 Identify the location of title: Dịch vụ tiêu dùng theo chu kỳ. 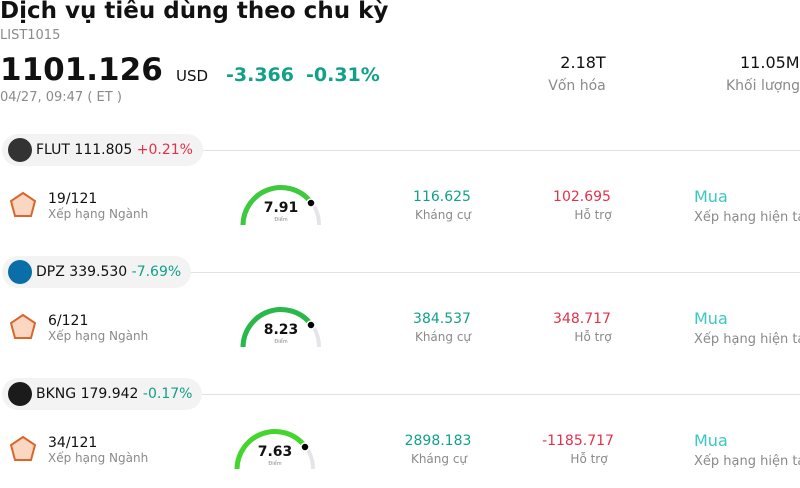
(194, 12).